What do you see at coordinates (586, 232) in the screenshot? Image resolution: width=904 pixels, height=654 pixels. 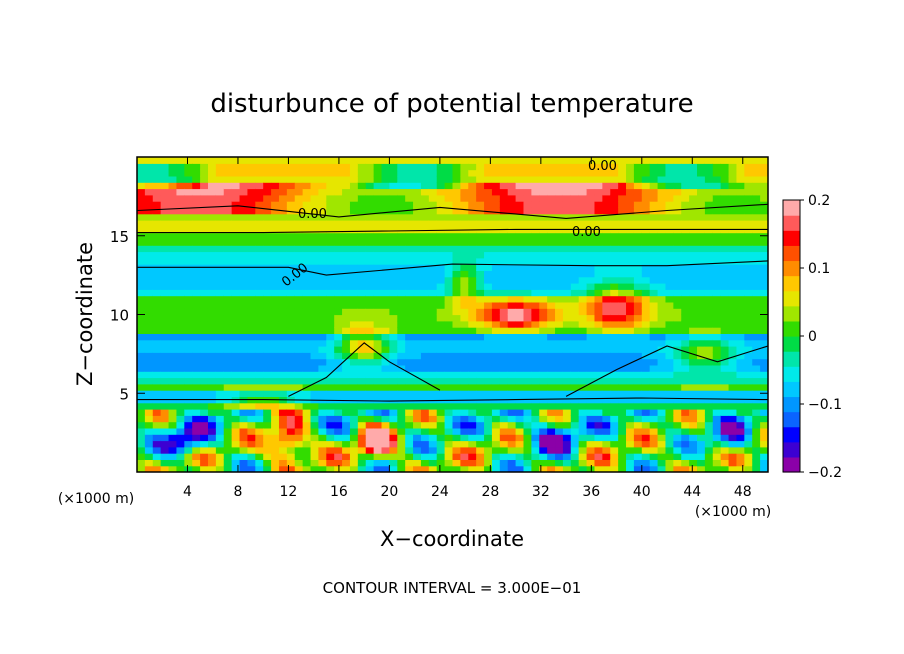 I see `contour-label-2: 0.00` at bounding box center [586, 232].